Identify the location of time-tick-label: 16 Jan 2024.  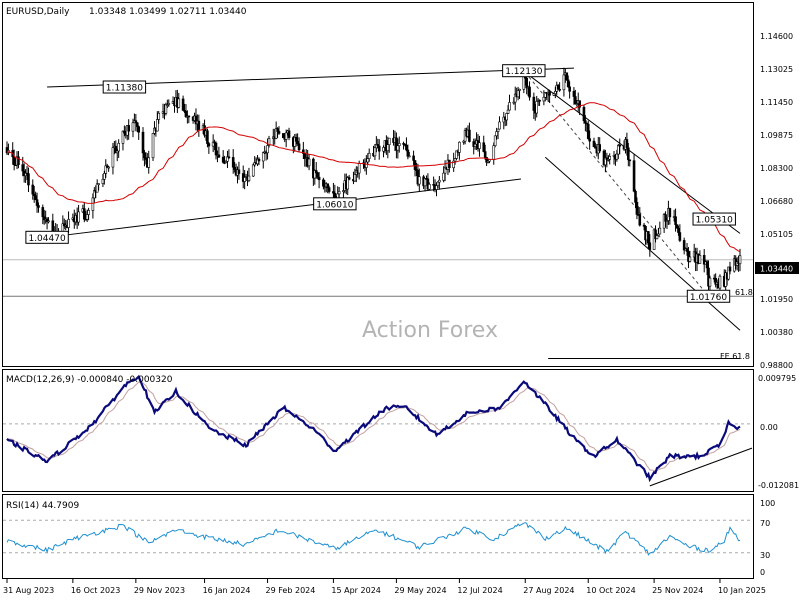
(227, 590).